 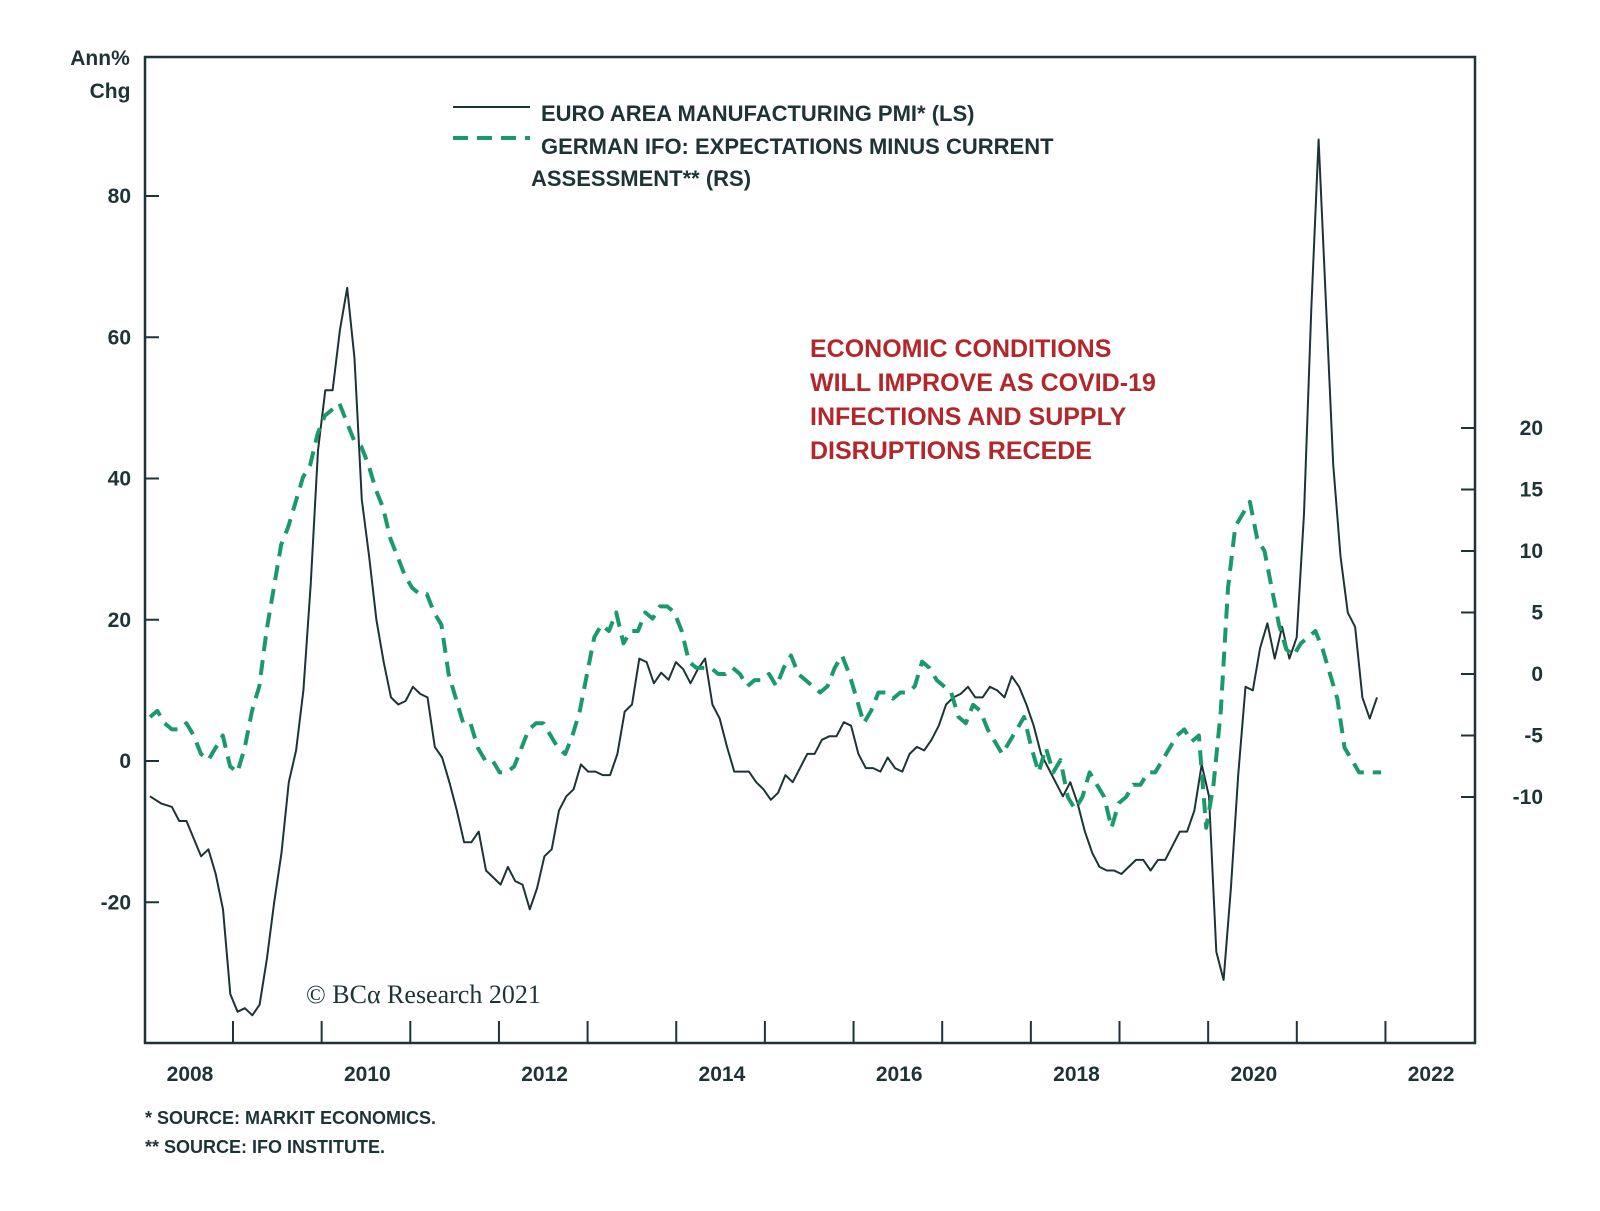 I want to click on right-tick-label: -5, so click(x=1533, y=736).